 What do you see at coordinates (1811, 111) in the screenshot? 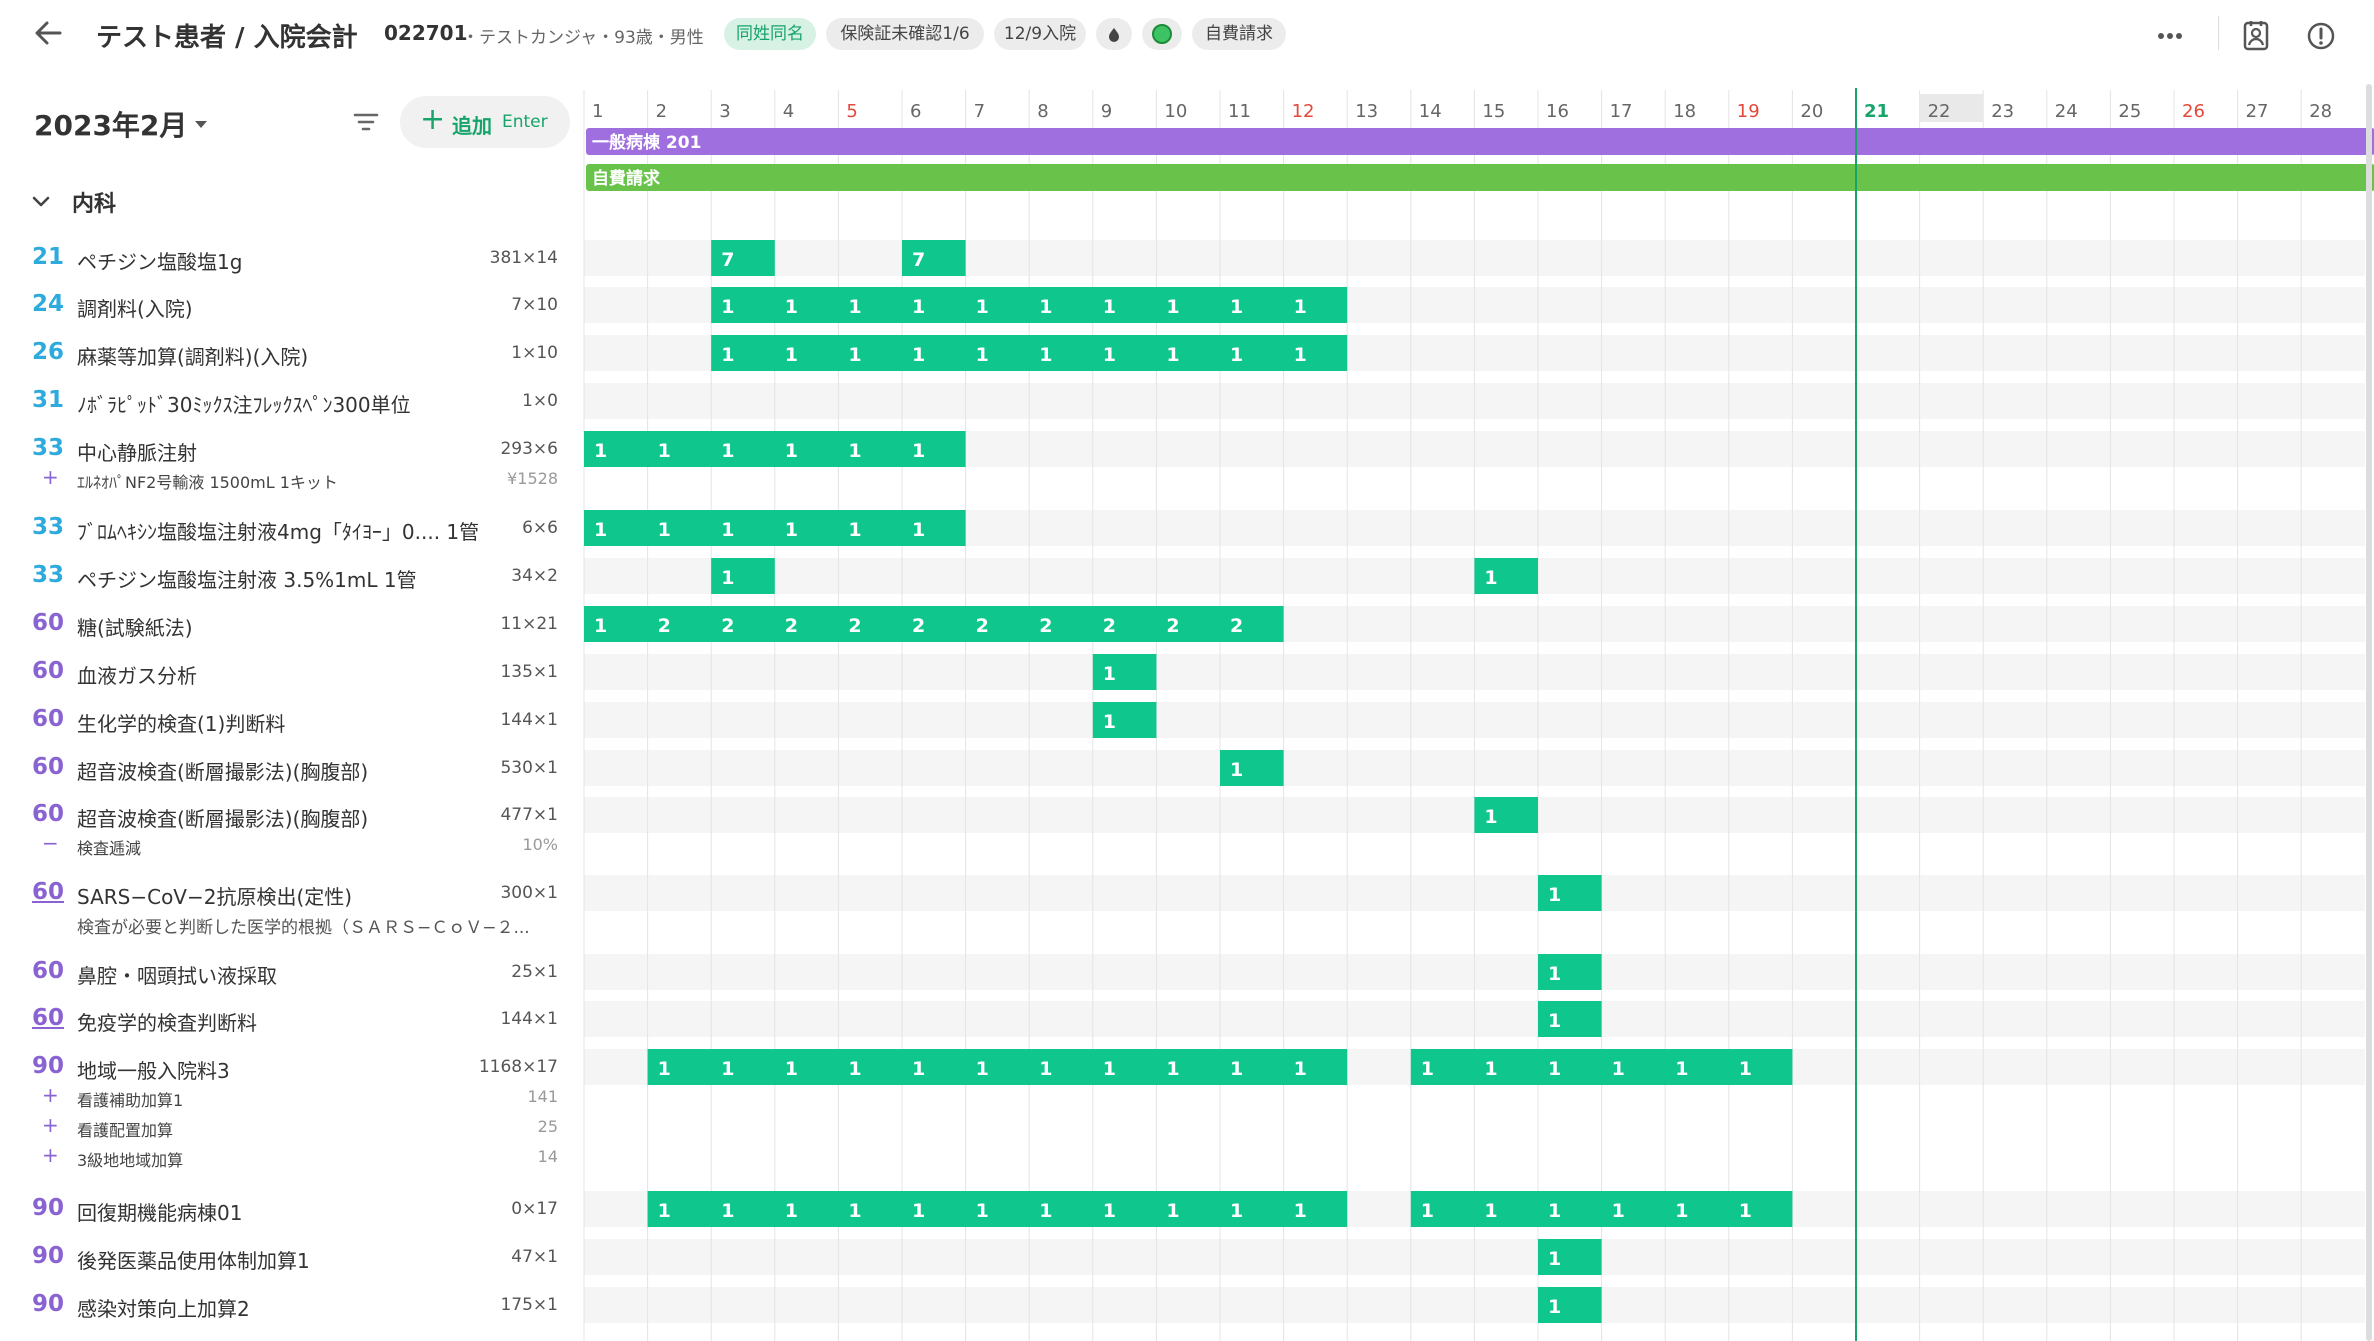
I see `day-label: 20` at bounding box center [1811, 111].